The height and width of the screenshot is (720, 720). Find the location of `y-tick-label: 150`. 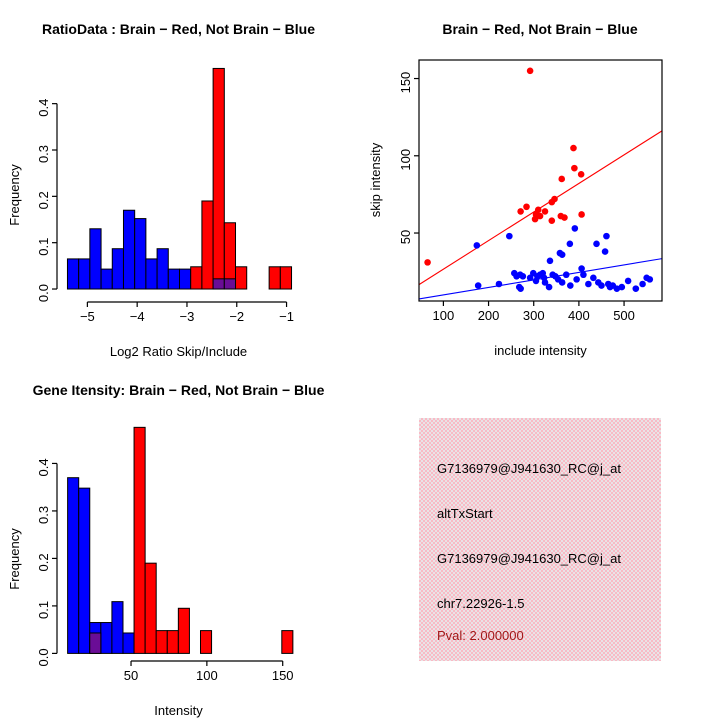

y-tick-label: 150 is located at coordinates (405, 83).